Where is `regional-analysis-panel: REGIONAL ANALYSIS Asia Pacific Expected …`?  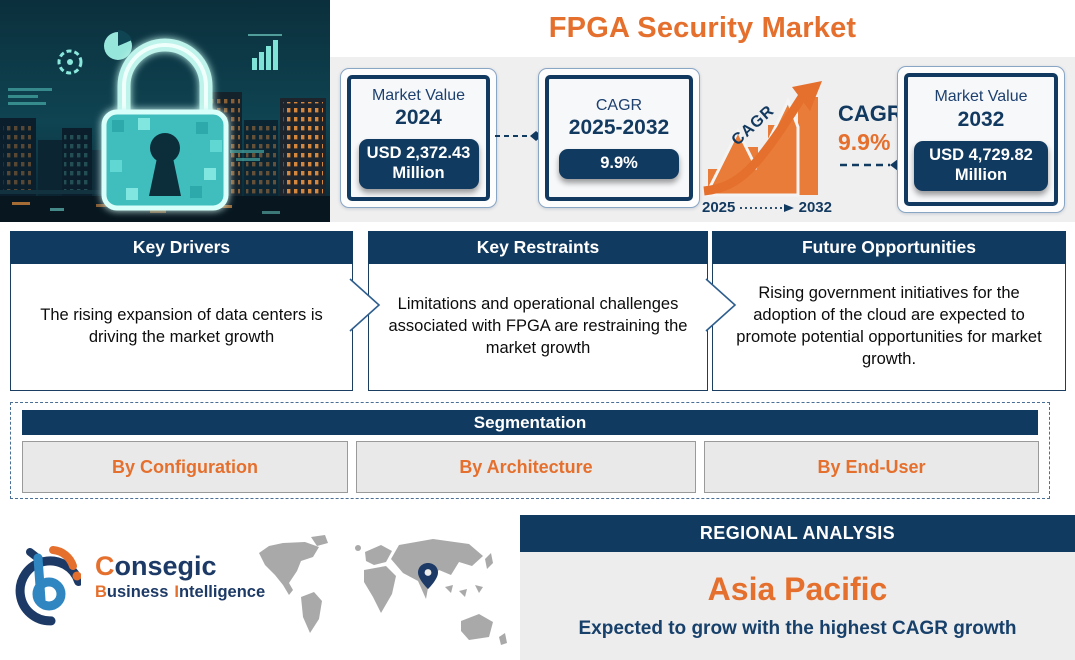
regional-analysis-panel: REGIONAL ANALYSIS Asia Pacific Expected … is located at coordinates (797, 587).